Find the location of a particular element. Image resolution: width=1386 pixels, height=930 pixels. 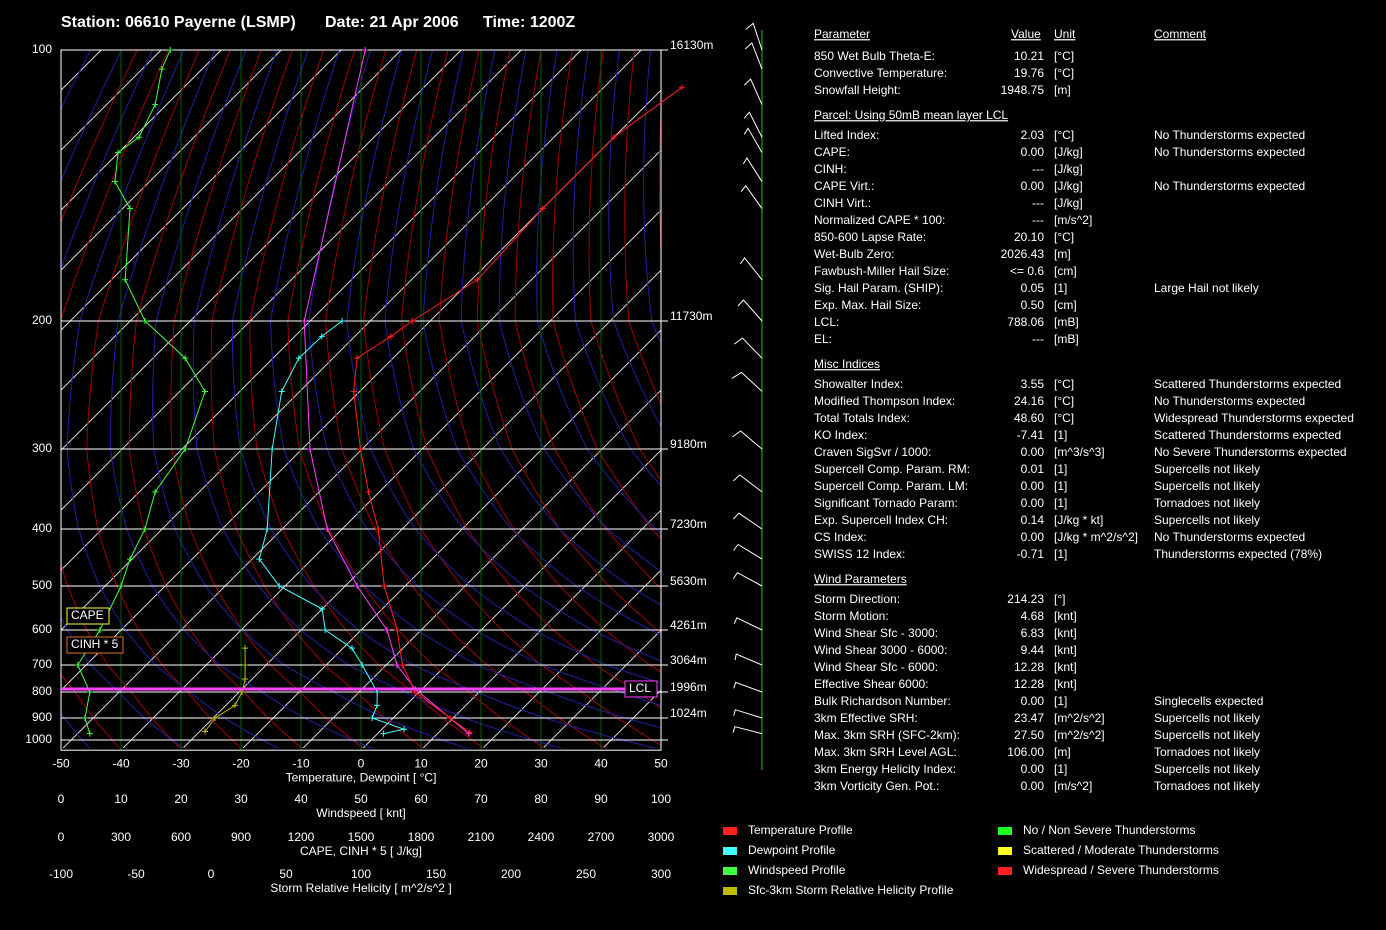

x-tick-label: -40 is located at coordinates (121, 763).